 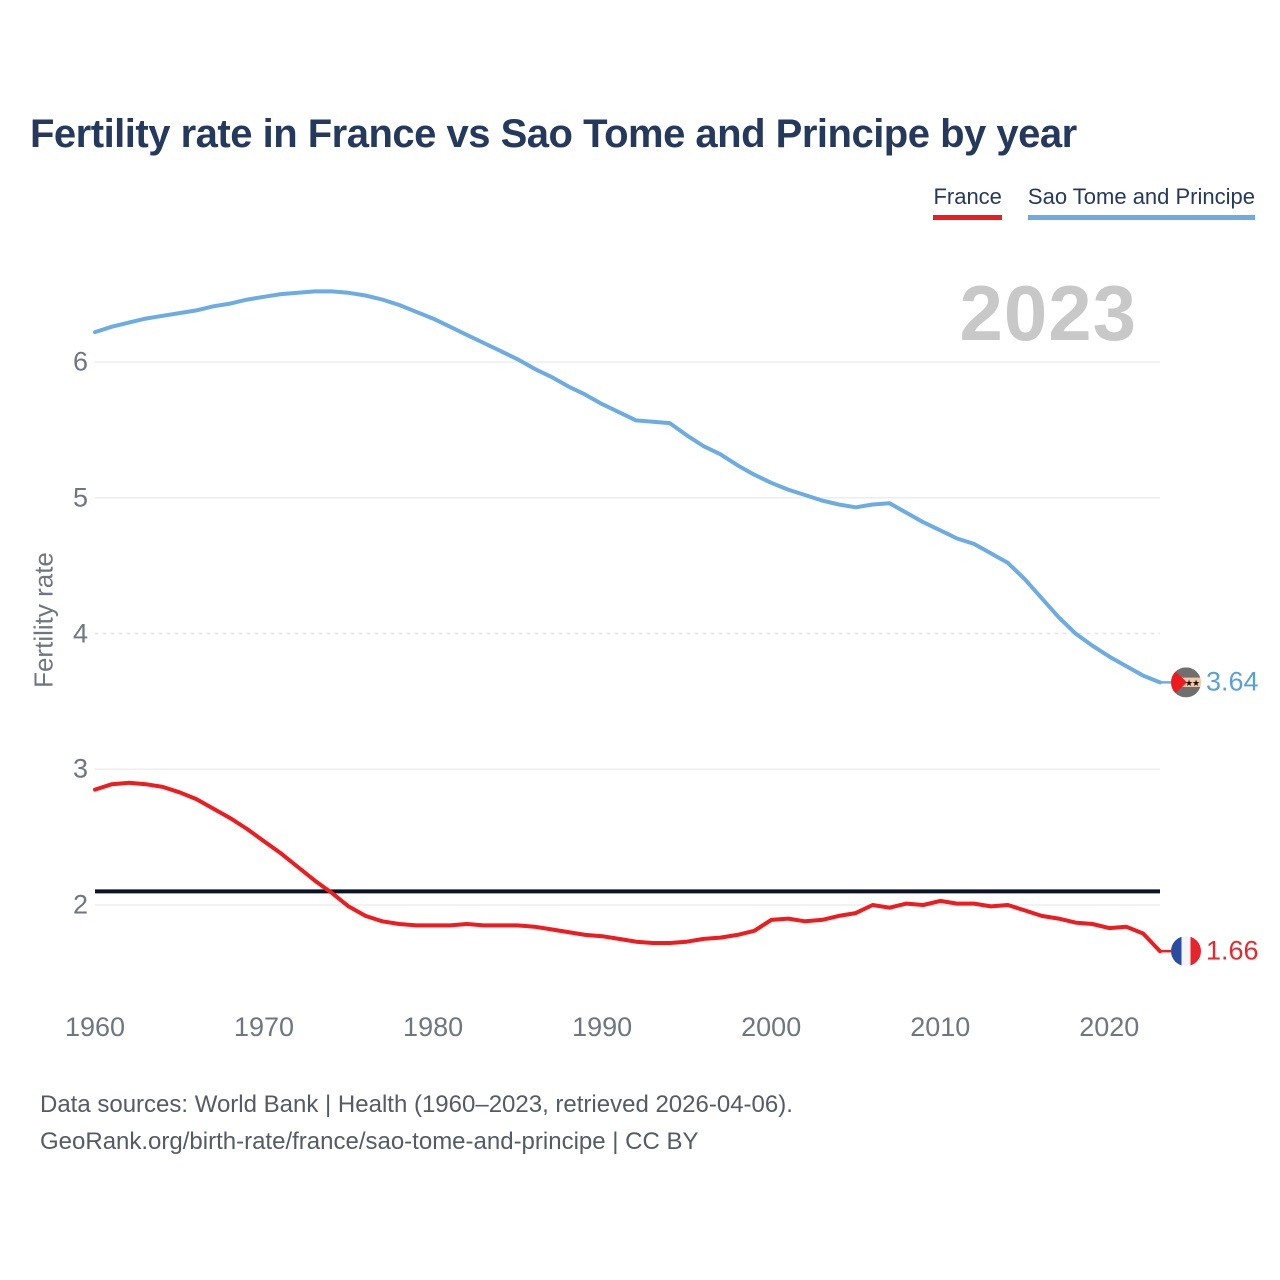 What do you see at coordinates (1232, 681) in the screenshot?
I see `end-value-sao-tome: 3.64` at bounding box center [1232, 681].